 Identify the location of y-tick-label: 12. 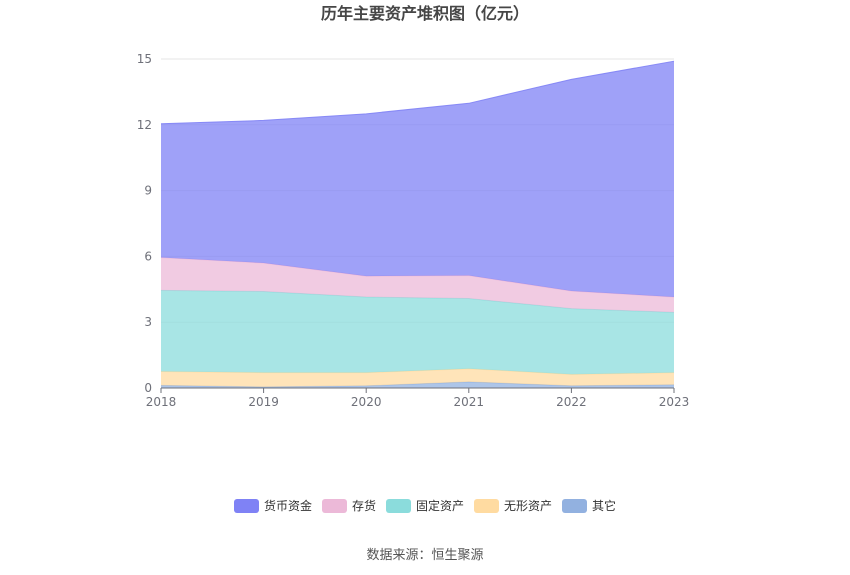
(144, 125).